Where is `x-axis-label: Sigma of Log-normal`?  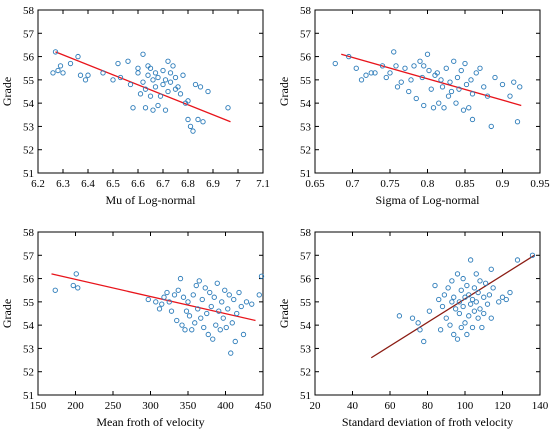 x-axis-label: Sigma of Log-normal is located at coordinates (428, 200).